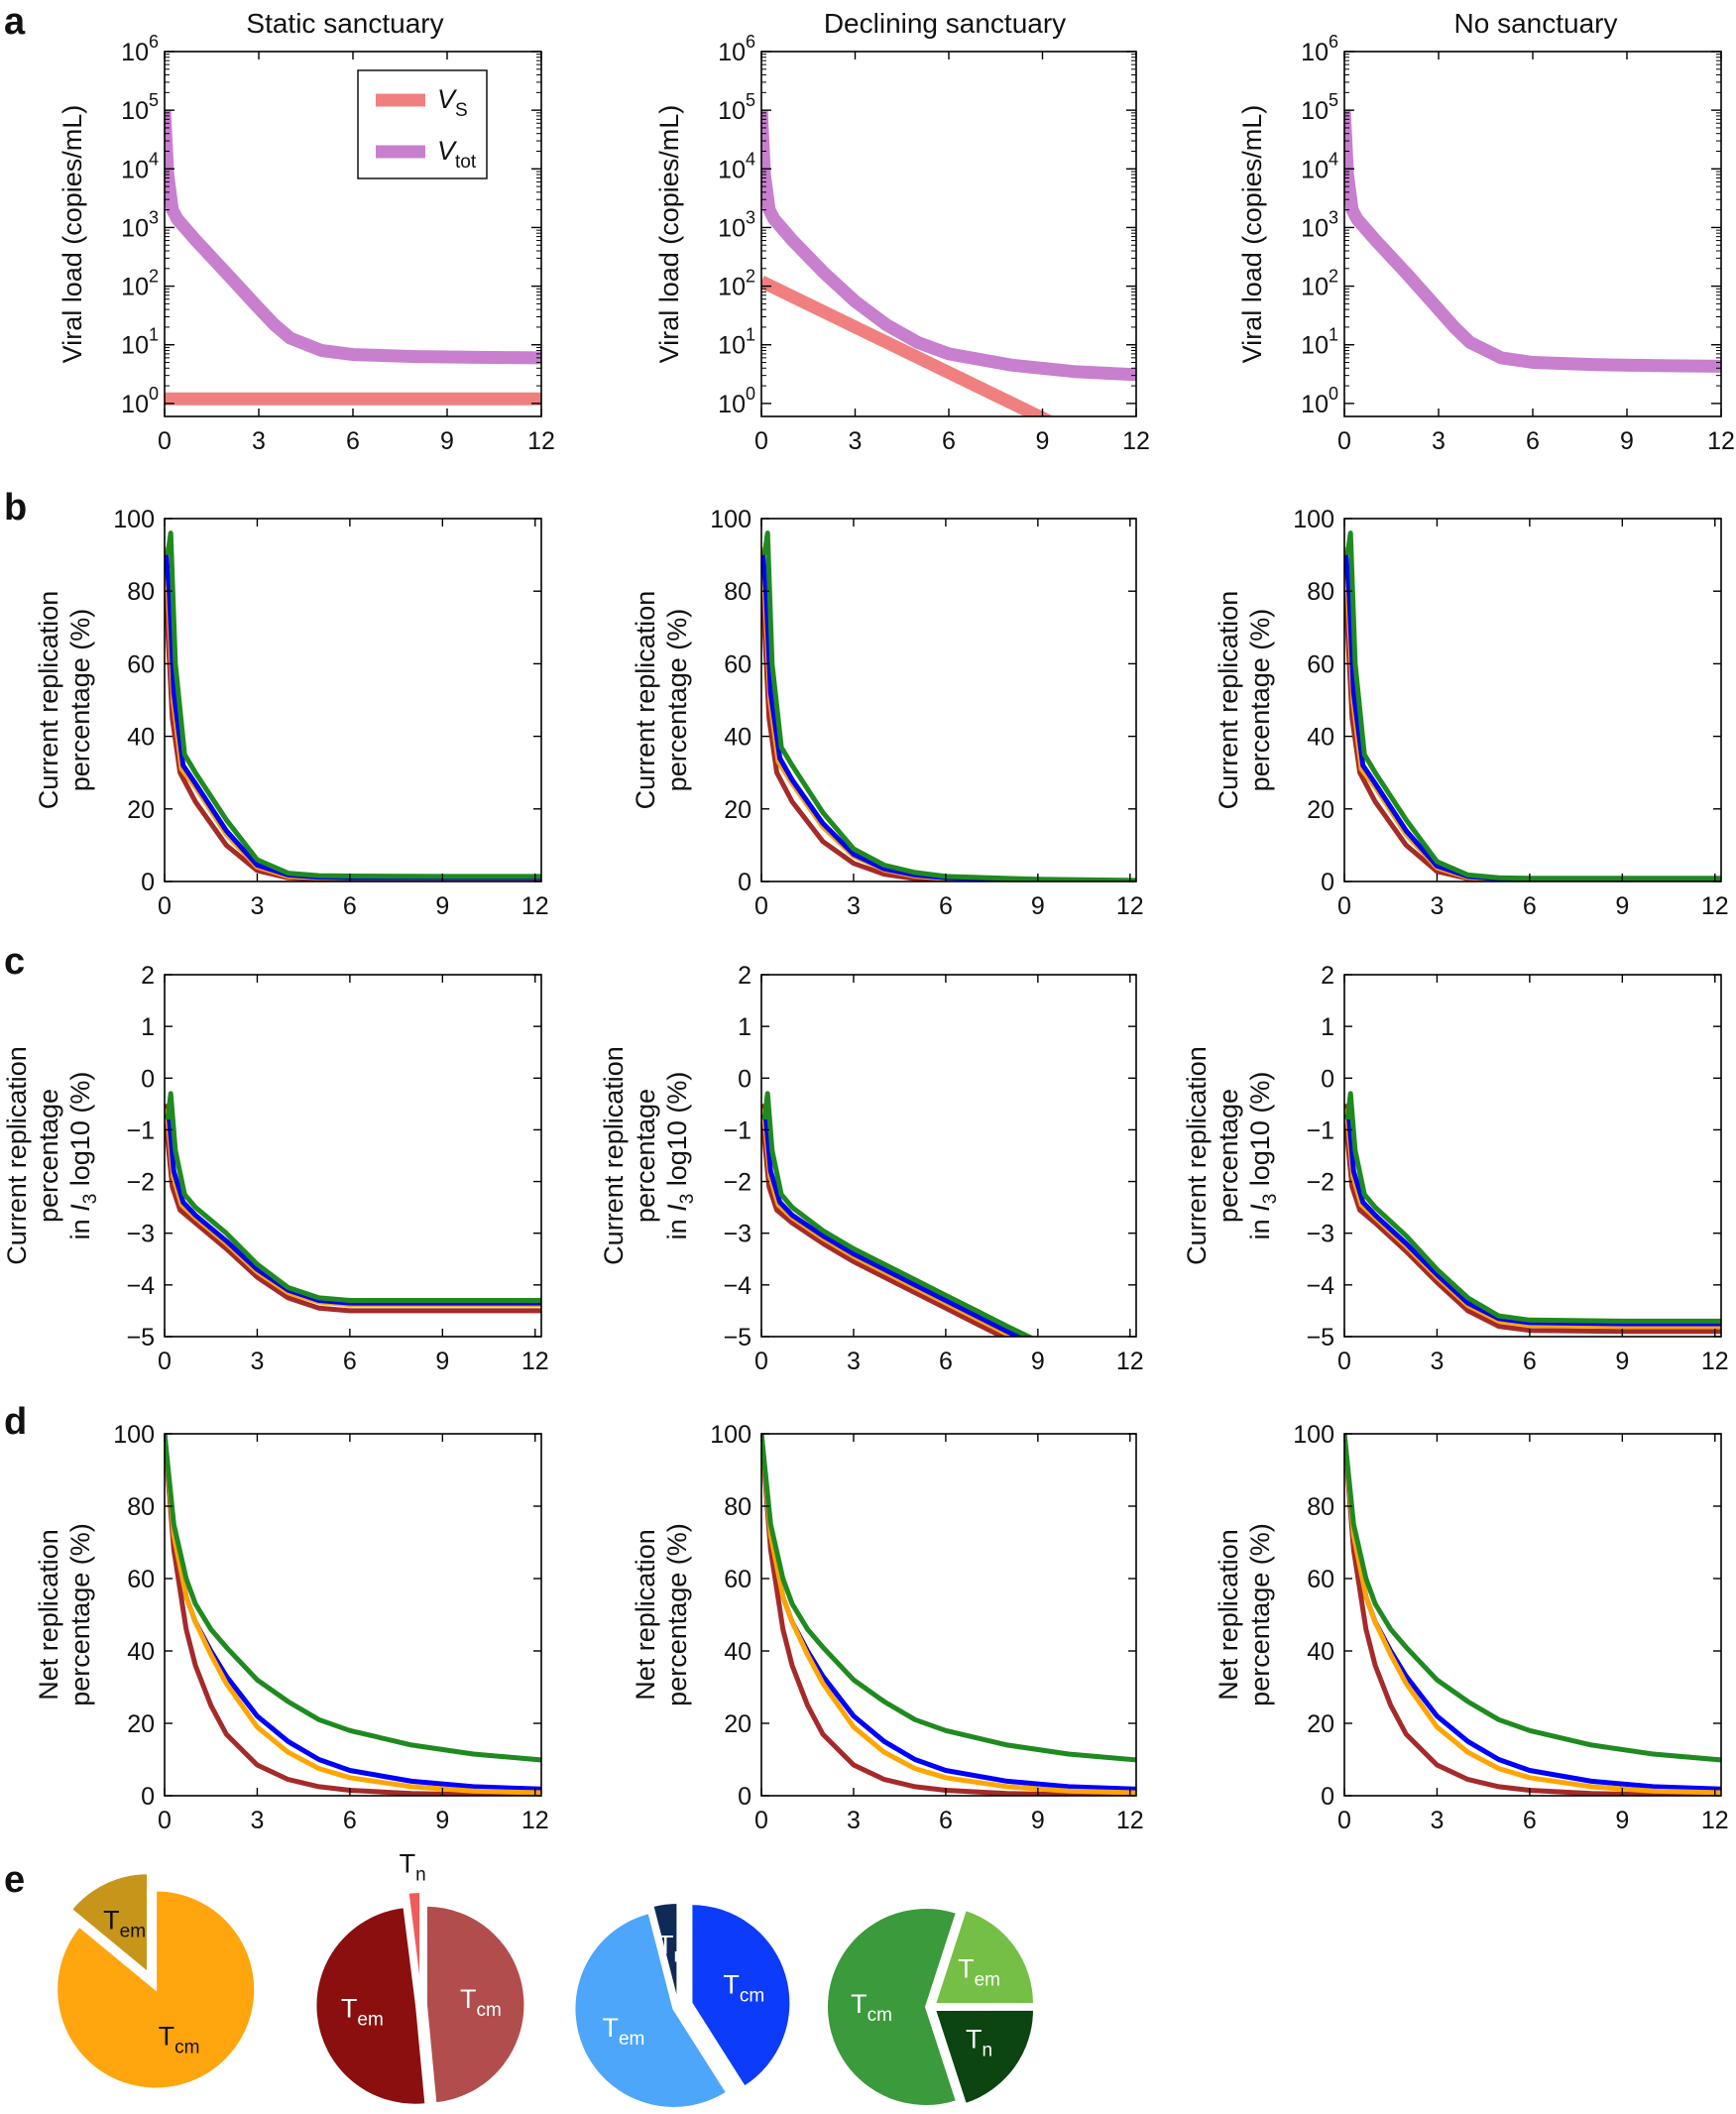 The height and width of the screenshot is (2114, 1736). I want to click on series-line-blue, so click(353, 717).